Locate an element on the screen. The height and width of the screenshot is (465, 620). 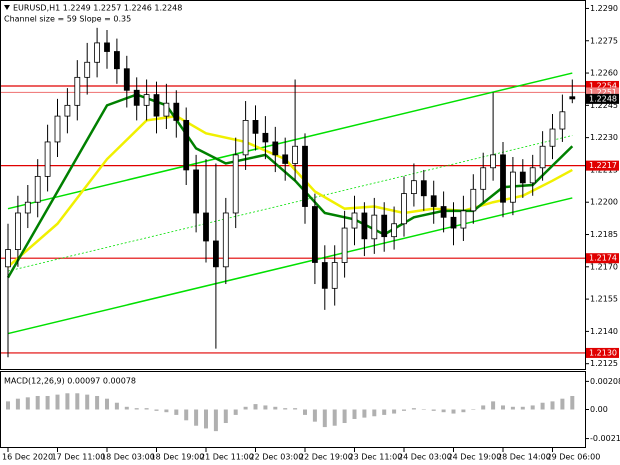
y-tick-label: 1.2140 is located at coordinates (604, 331).